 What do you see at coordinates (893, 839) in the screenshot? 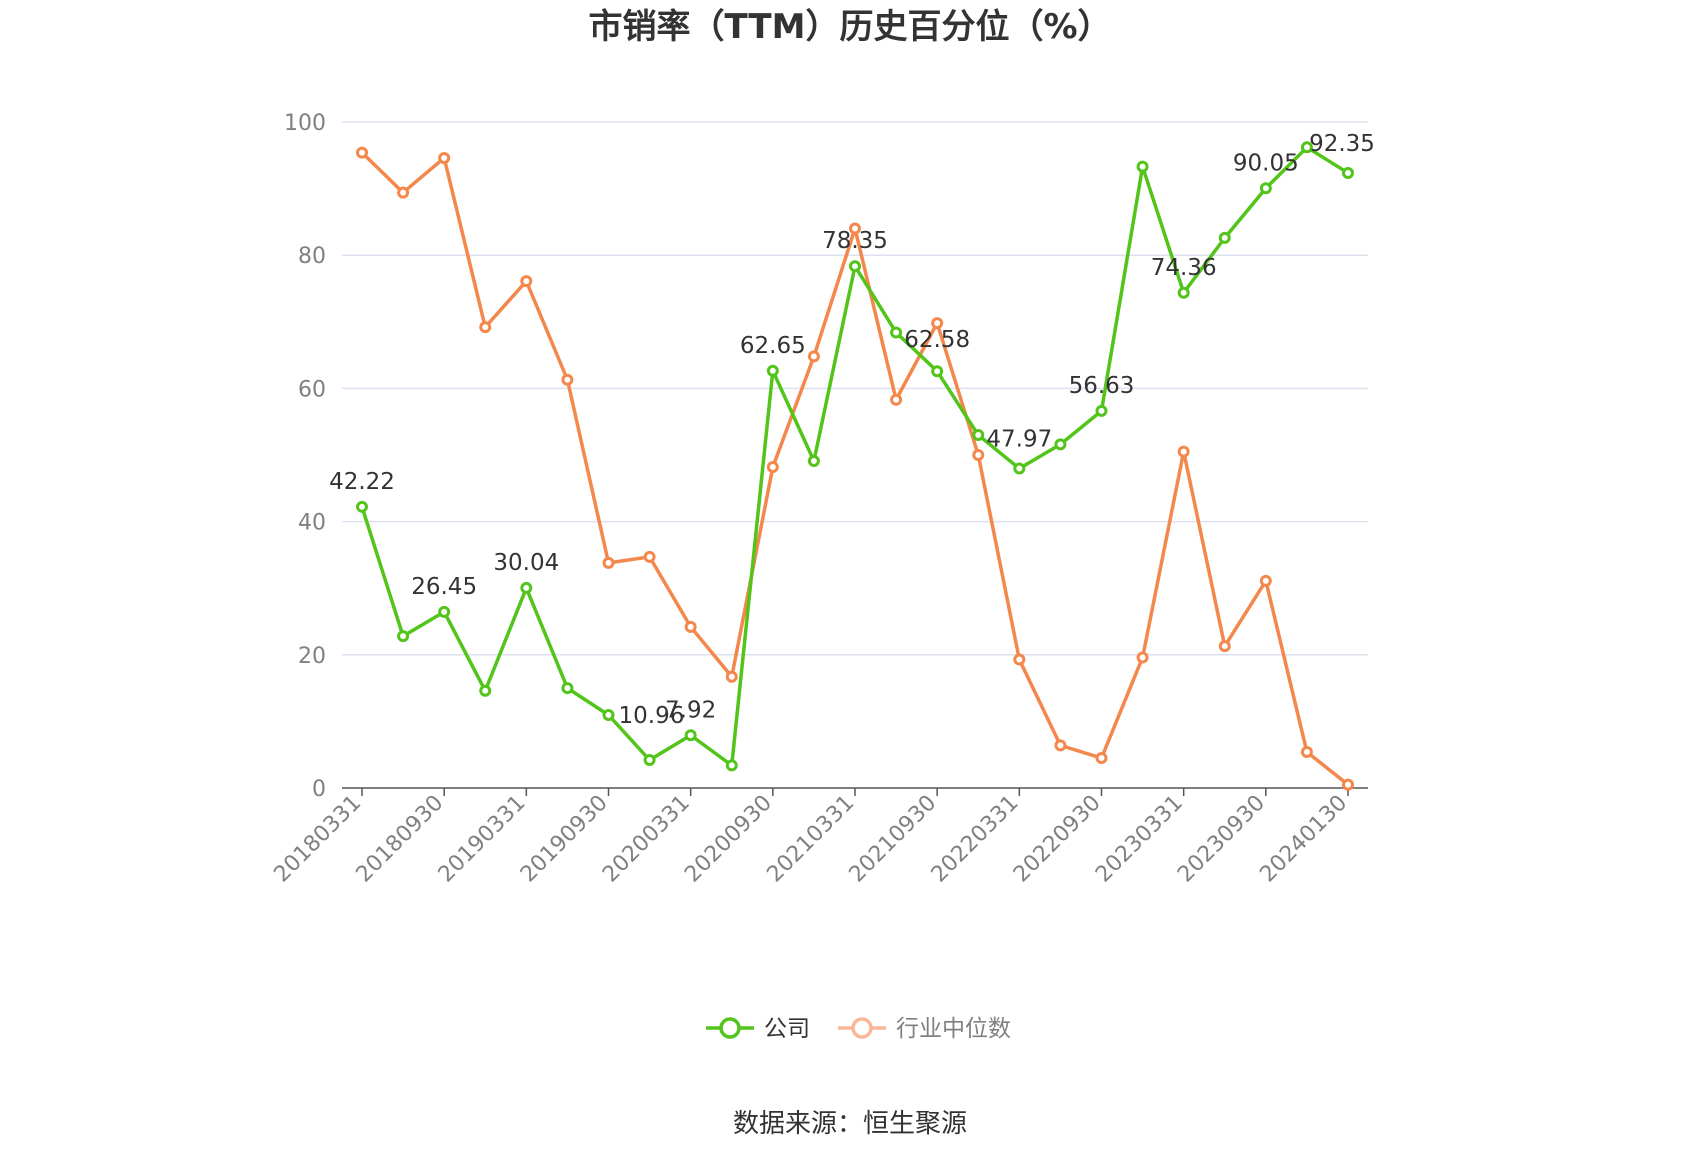
I see `x-tick-label: 20210930` at bounding box center [893, 839].